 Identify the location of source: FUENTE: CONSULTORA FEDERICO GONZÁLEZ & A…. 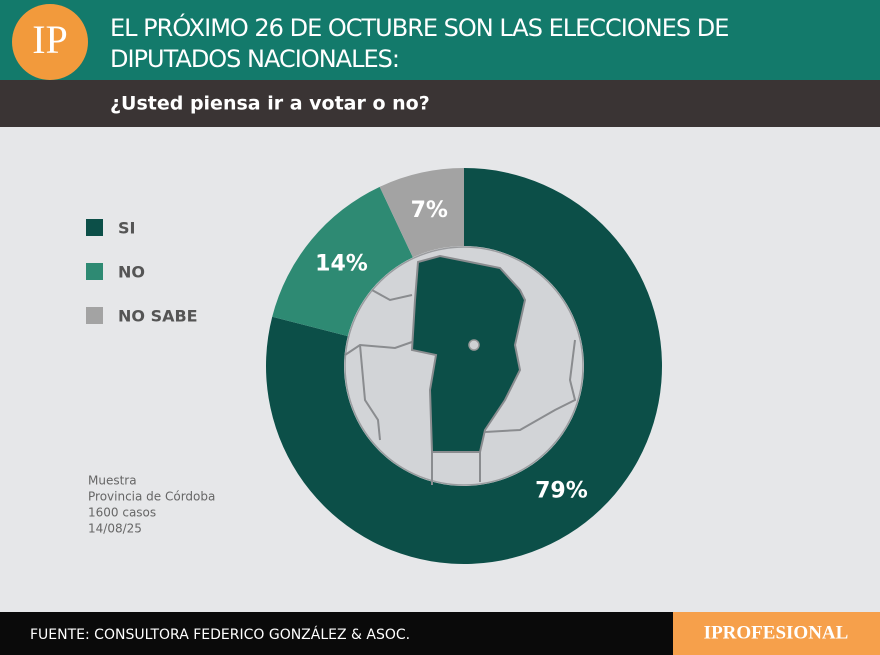
(220, 634).